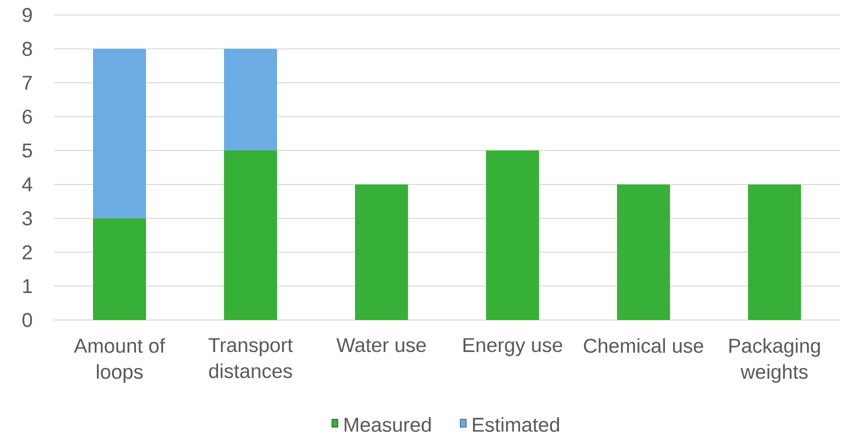 This screenshot has width=844, height=435. Describe the element at coordinates (27, 252) in the screenshot. I see `y-tick-label: 2` at that location.